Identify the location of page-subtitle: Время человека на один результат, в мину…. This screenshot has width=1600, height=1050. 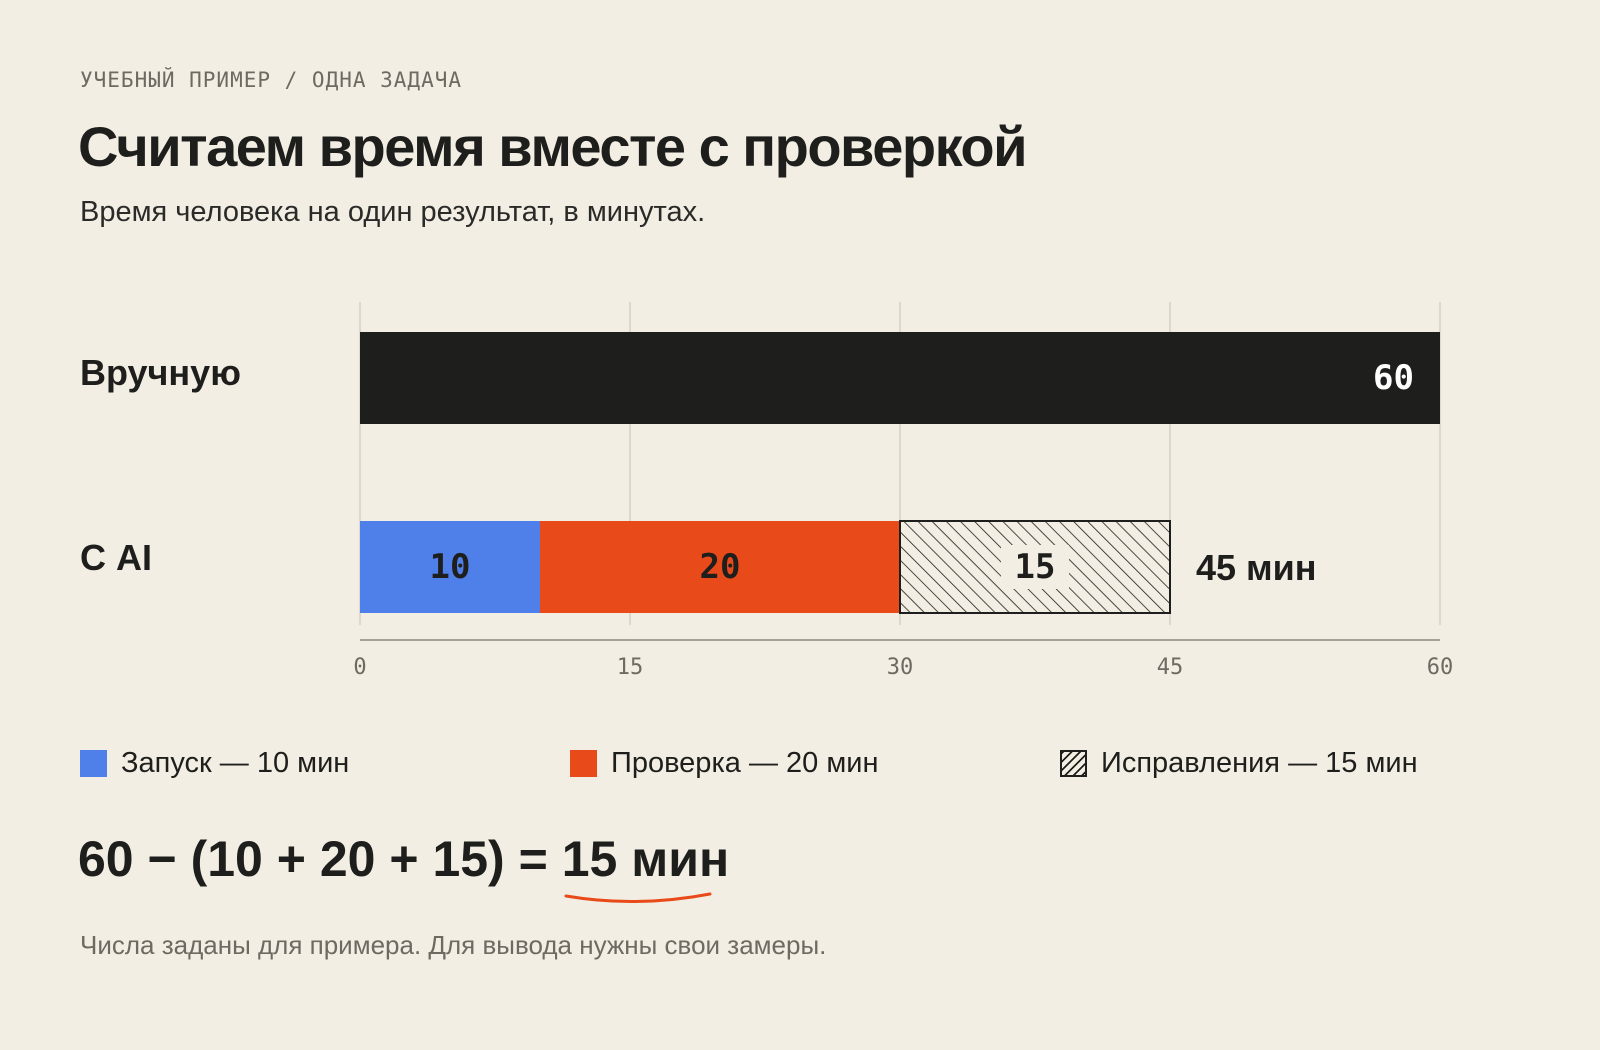
(393, 212).